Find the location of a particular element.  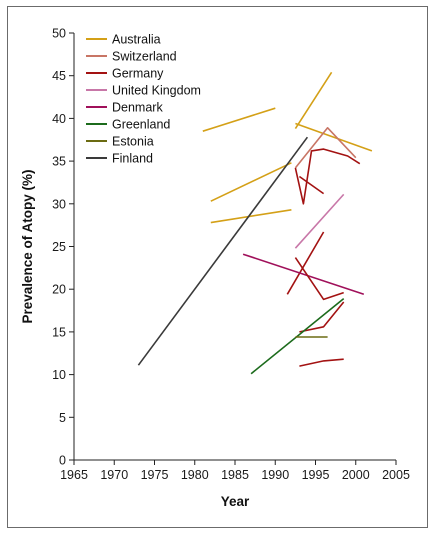

legend-label: Greenland is located at coordinates (141, 125).